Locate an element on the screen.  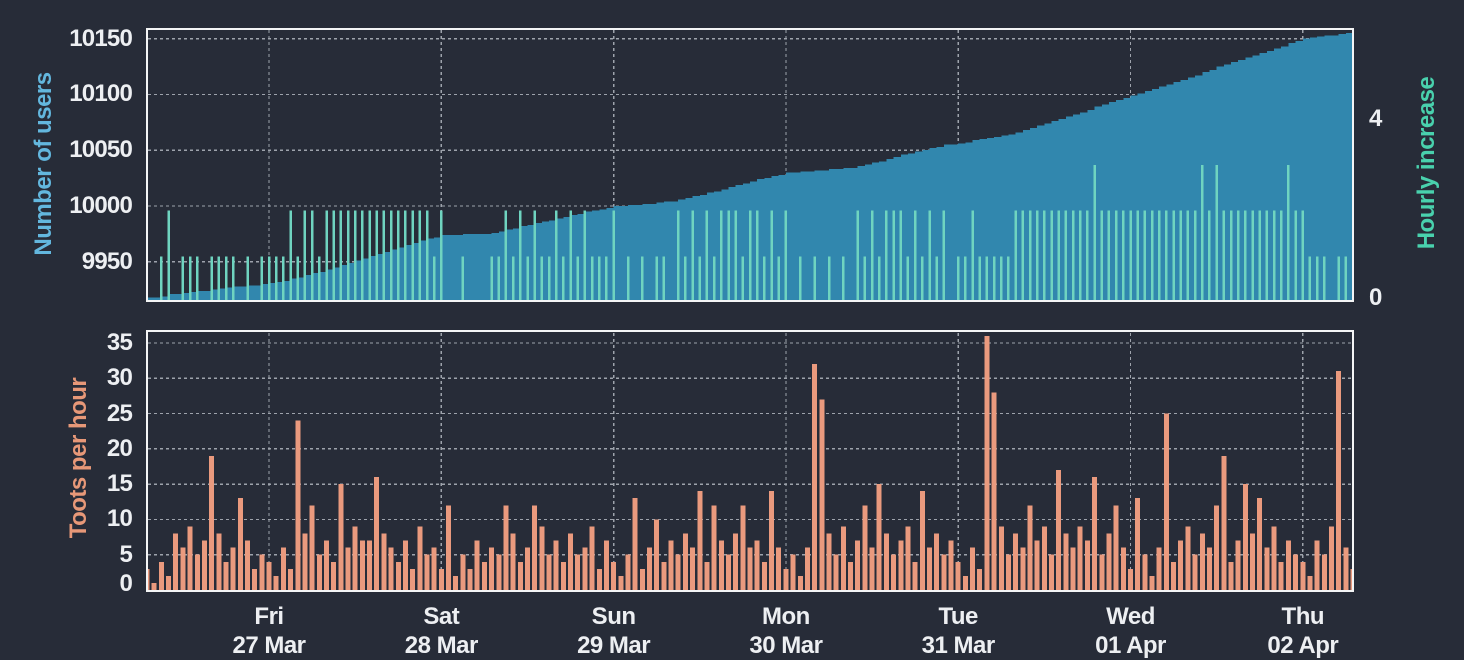
toots-y-tick: 20 is located at coordinates (119, 448).